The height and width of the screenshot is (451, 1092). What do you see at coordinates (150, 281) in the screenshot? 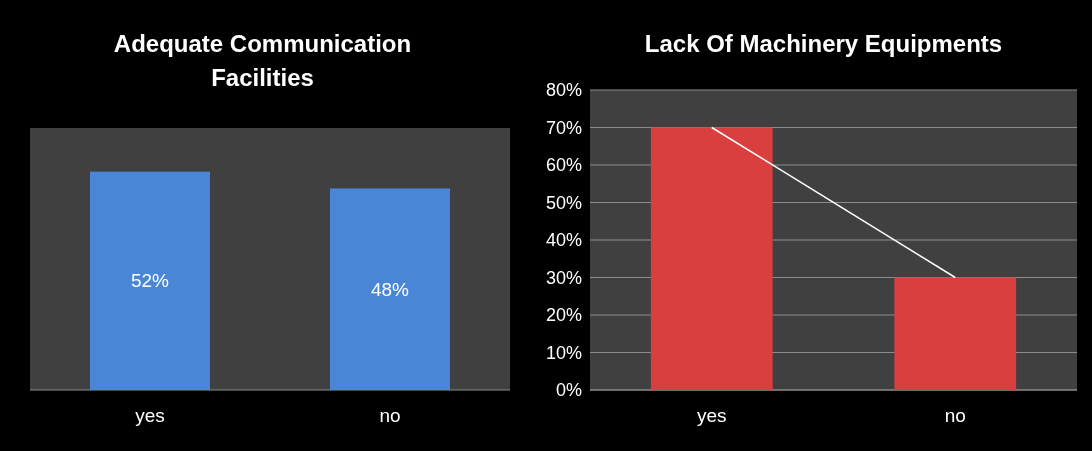
I see `data-label: 52%` at bounding box center [150, 281].